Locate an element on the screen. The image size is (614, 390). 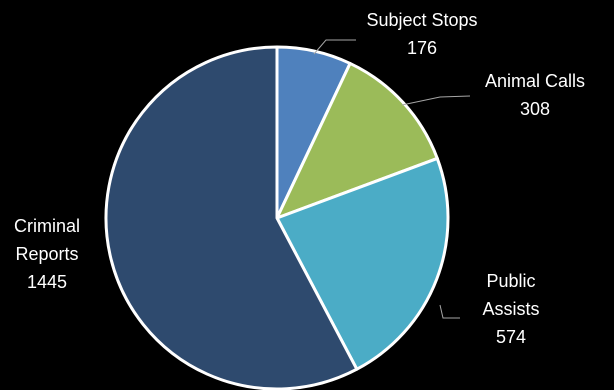
slice-category-animal-calls: Animal Calls is located at coordinates (535, 81).